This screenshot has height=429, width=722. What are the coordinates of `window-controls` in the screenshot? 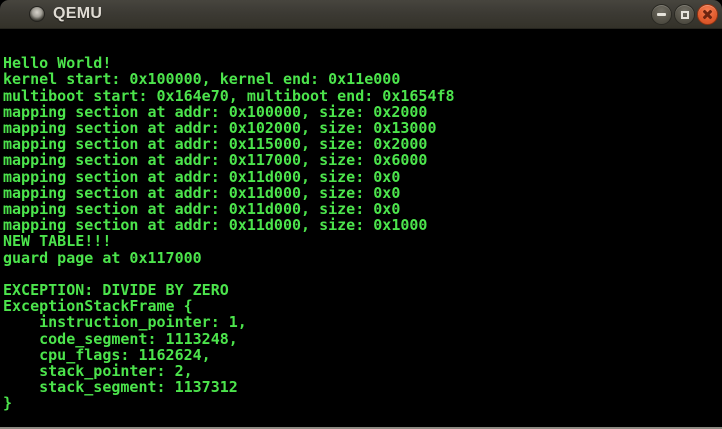 It's located at (684, 14).